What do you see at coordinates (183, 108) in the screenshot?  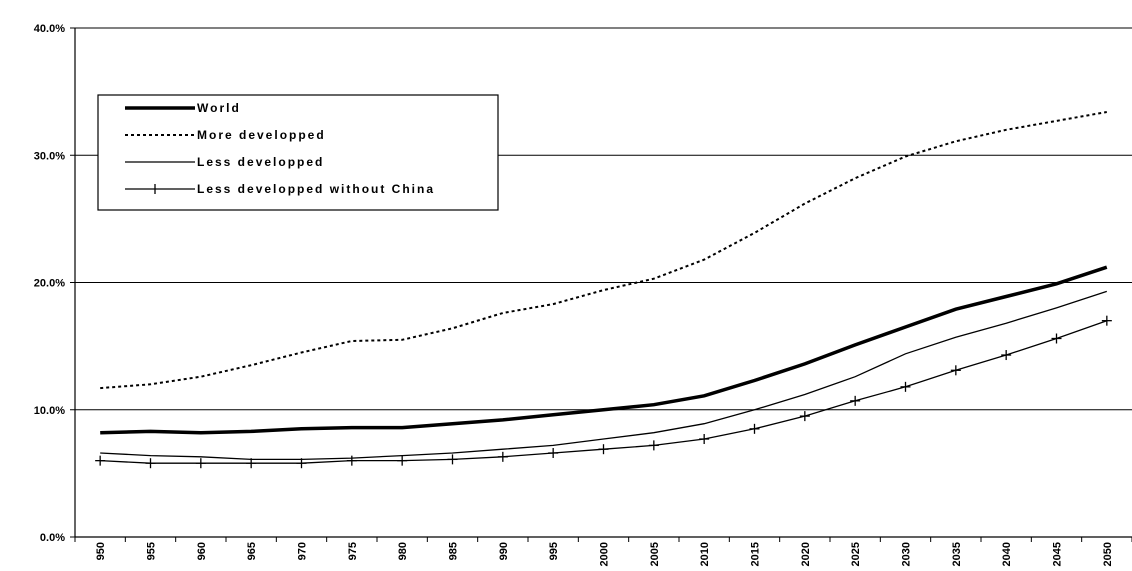 I see `legend-item-world: World` at bounding box center [183, 108].